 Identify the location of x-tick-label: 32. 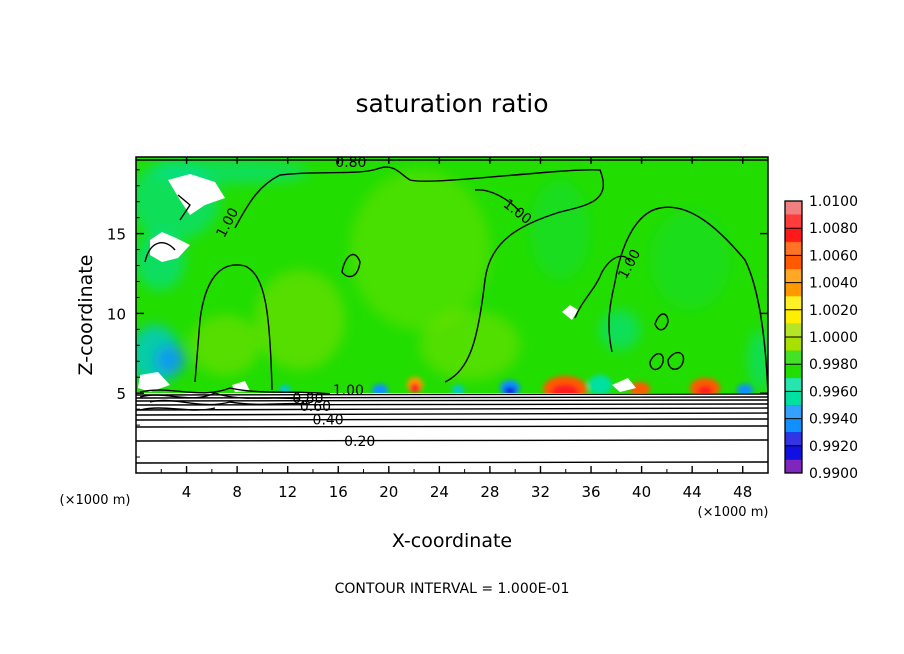
(540, 492).